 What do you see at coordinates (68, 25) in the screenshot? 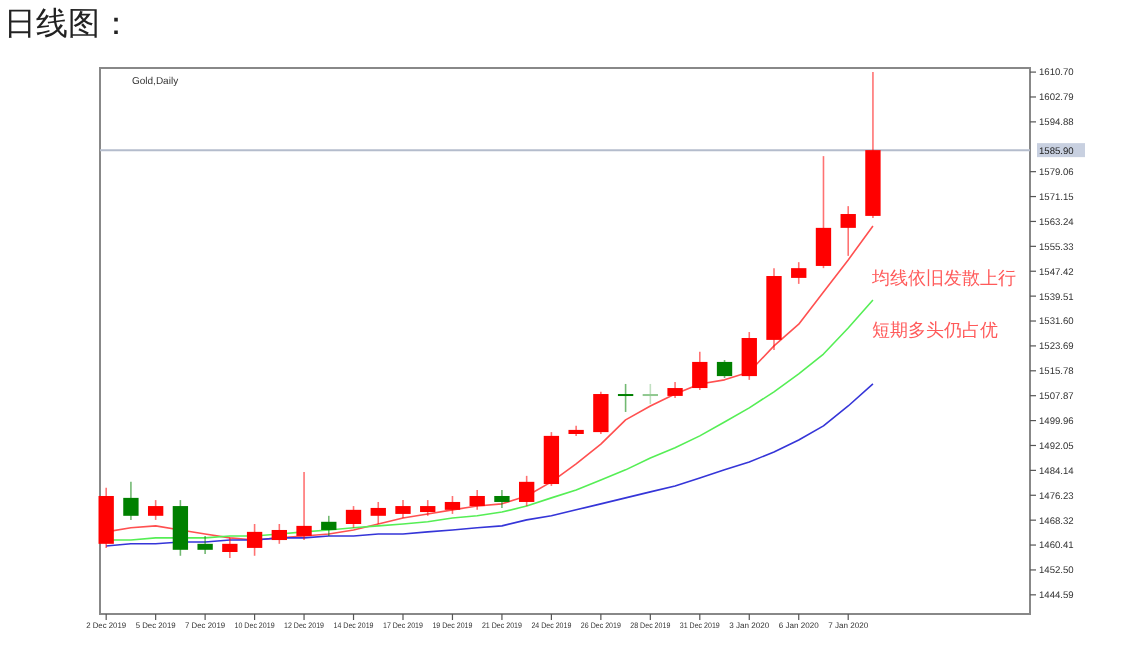
I see `title: 日线图：` at bounding box center [68, 25].